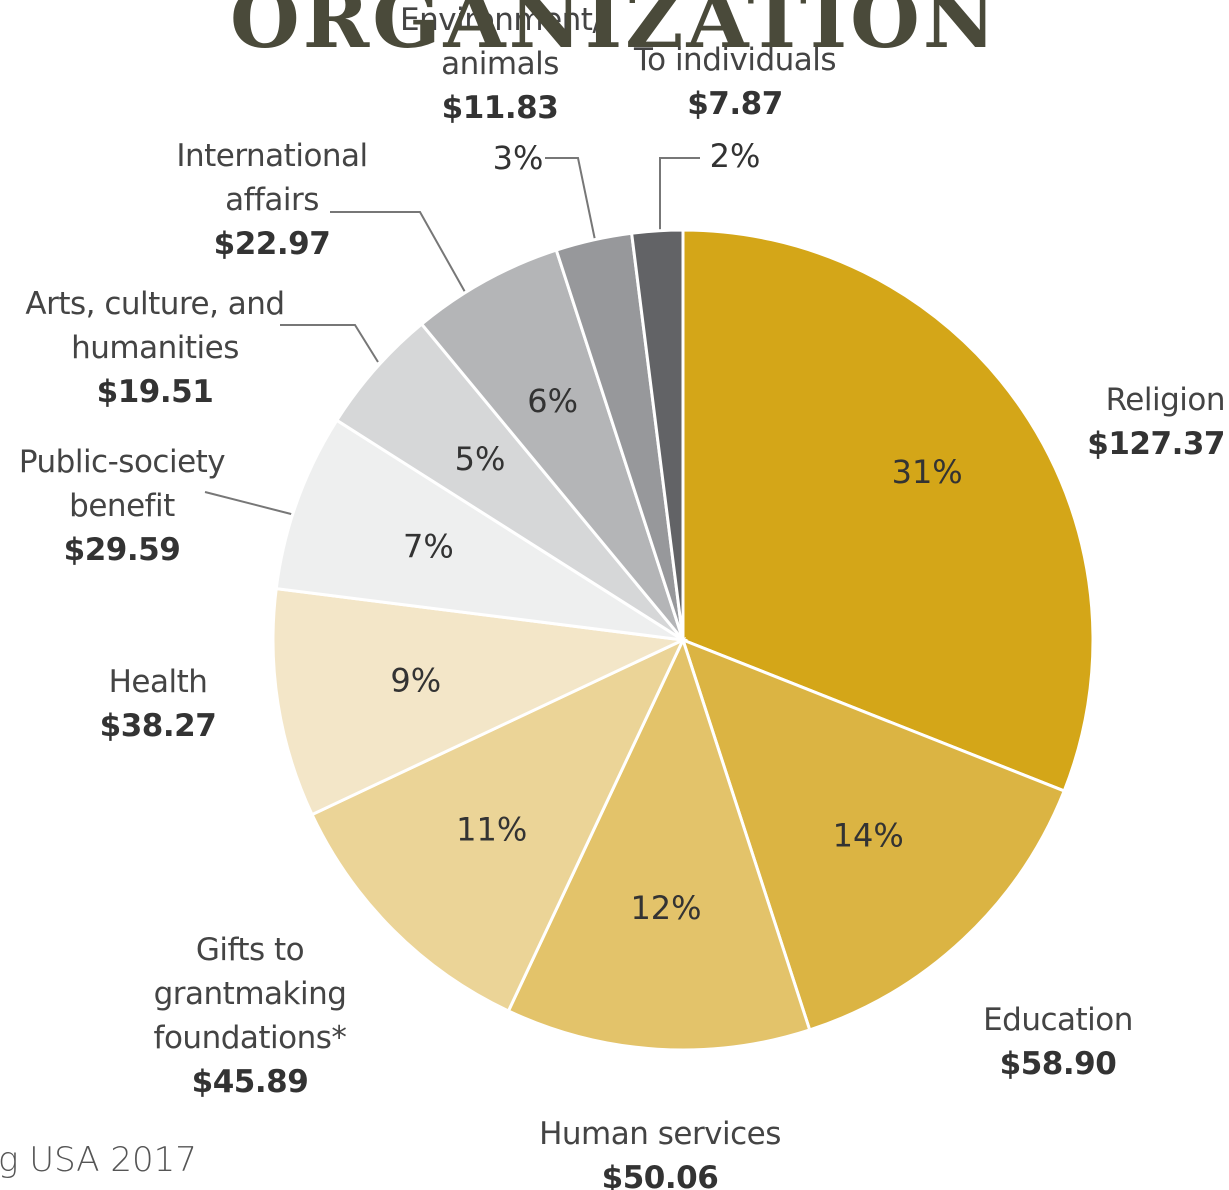 This screenshot has height=1190, width=1229. What do you see at coordinates (501, 42) in the screenshot?
I see `category-name: Environment/ animals` at bounding box center [501, 42].